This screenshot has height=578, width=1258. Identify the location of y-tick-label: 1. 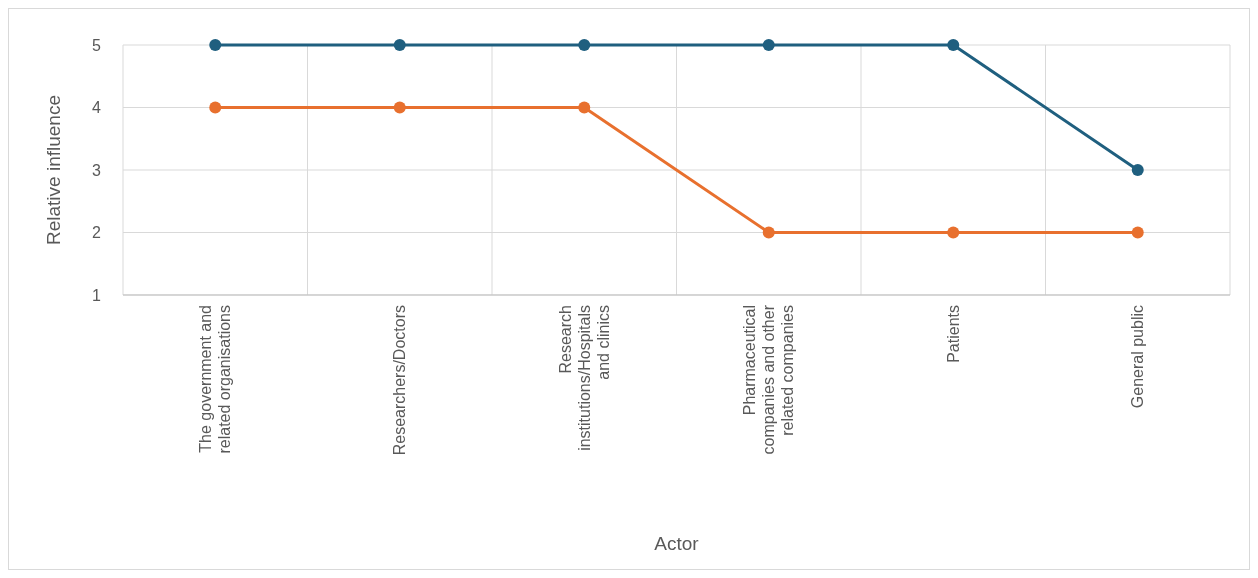
(97, 295).